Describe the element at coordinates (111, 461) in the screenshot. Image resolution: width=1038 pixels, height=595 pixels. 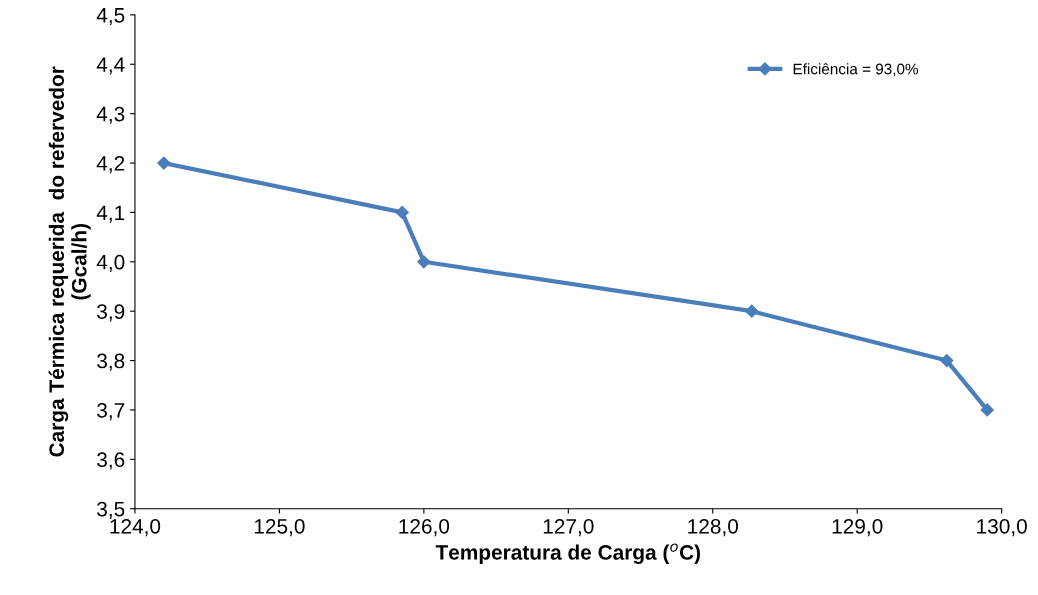
I see `y-tick-label: 3,6` at that location.